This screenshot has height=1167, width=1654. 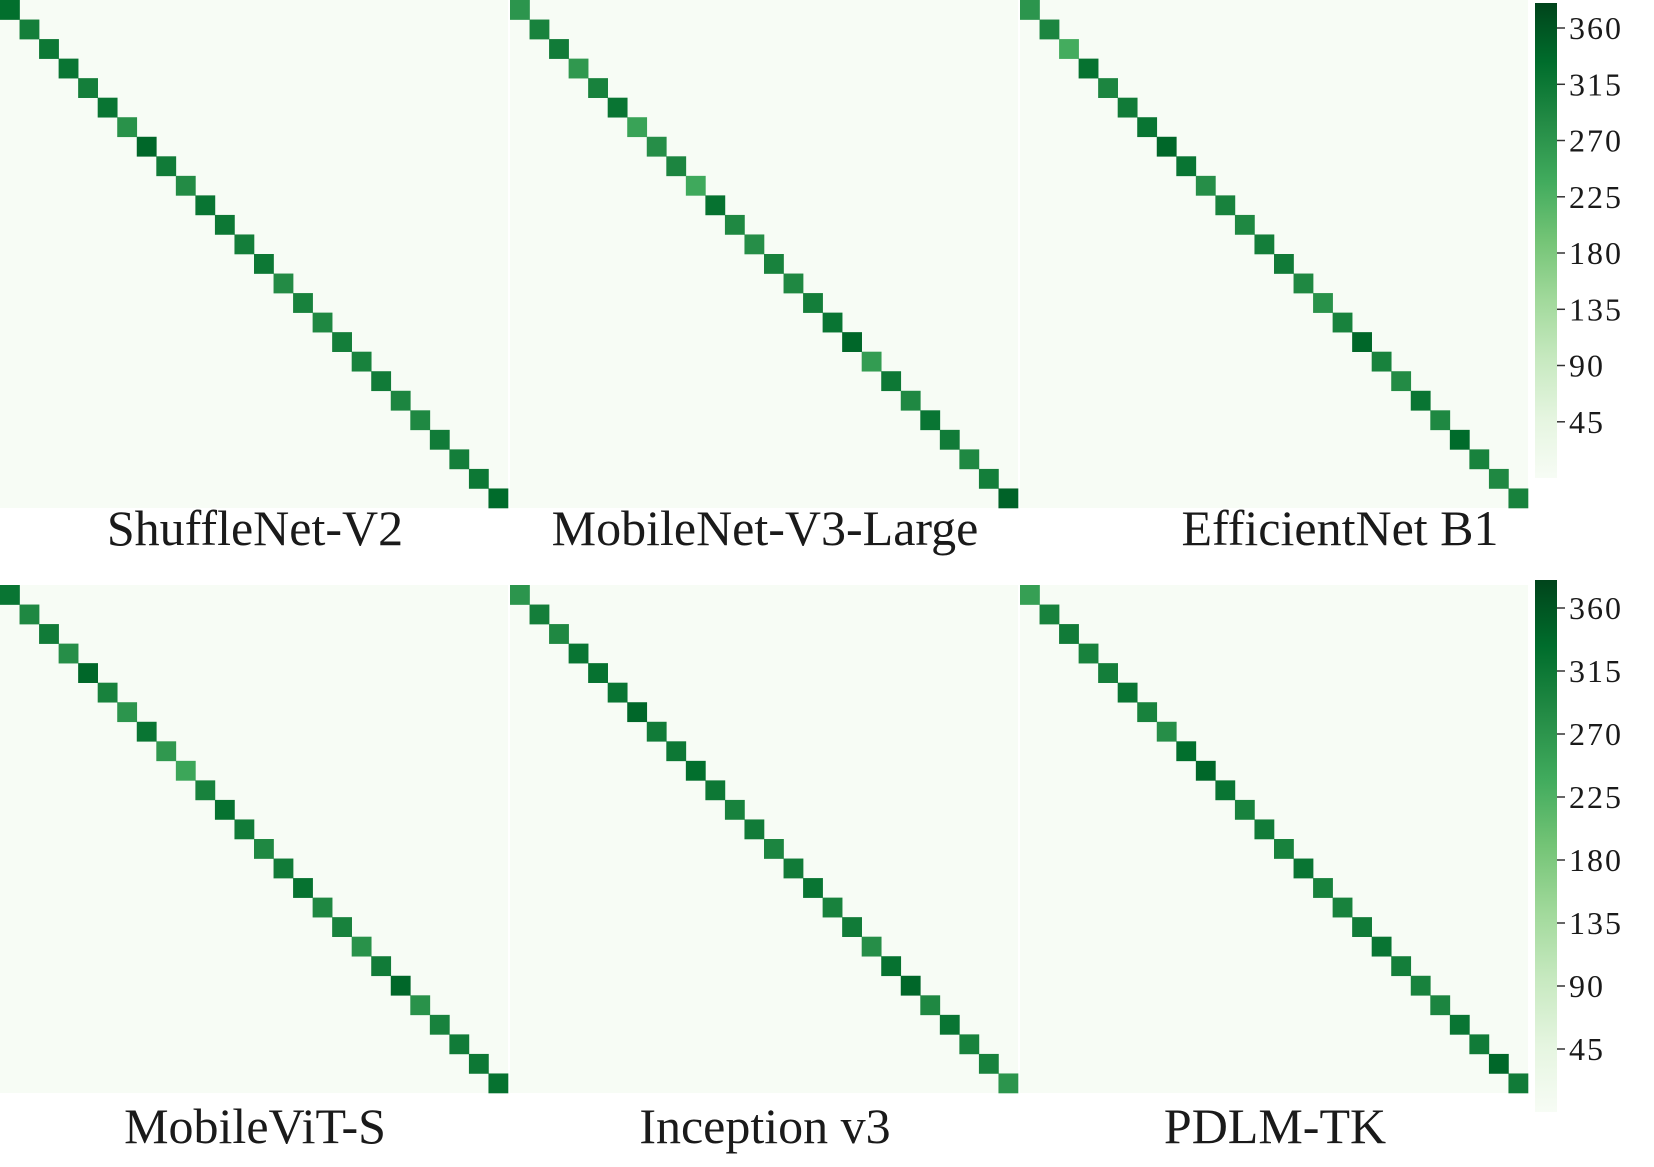 What do you see at coordinates (1579, 240) in the screenshot?
I see `colorbar: 360 315 270 225 180 135 90 45` at bounding box center [1579, 240].